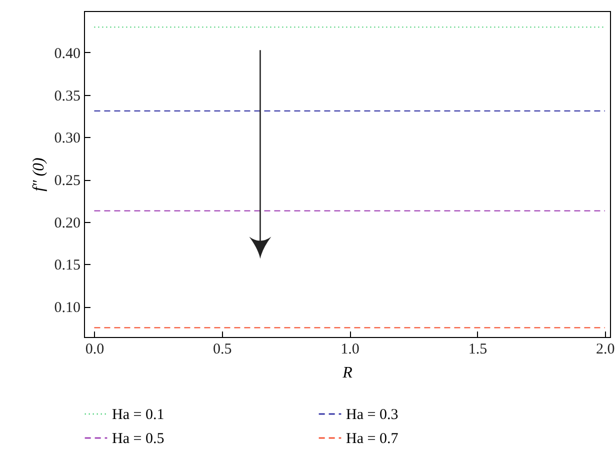 The height and width of the screenshot is (462, 616). What do you see at coordinates (67, 138) in the screenshot?
I see `y-tick-label: 0.30` at bounding box center [67, 138].